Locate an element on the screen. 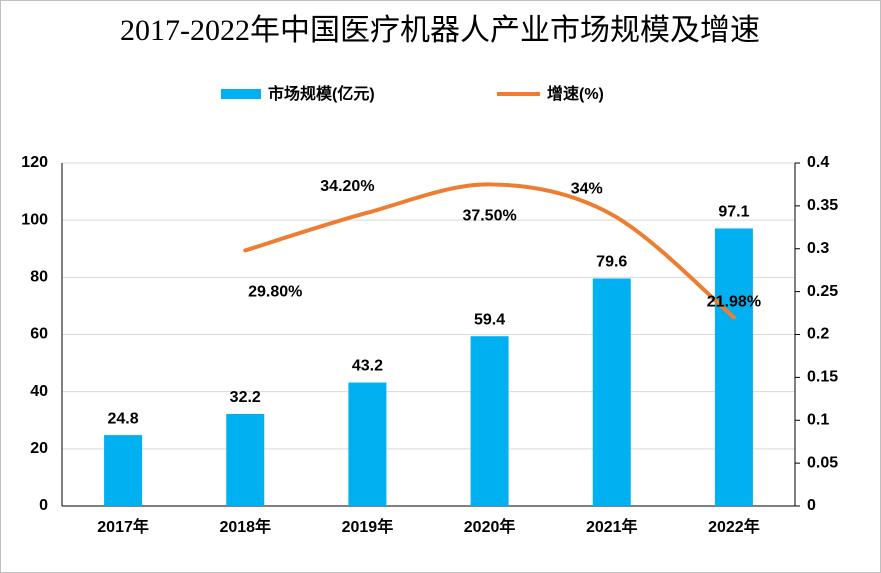 Image resolution: width=881 pixels, height=573 pixels. data-label: 34% is located at coordinates (587, 189).